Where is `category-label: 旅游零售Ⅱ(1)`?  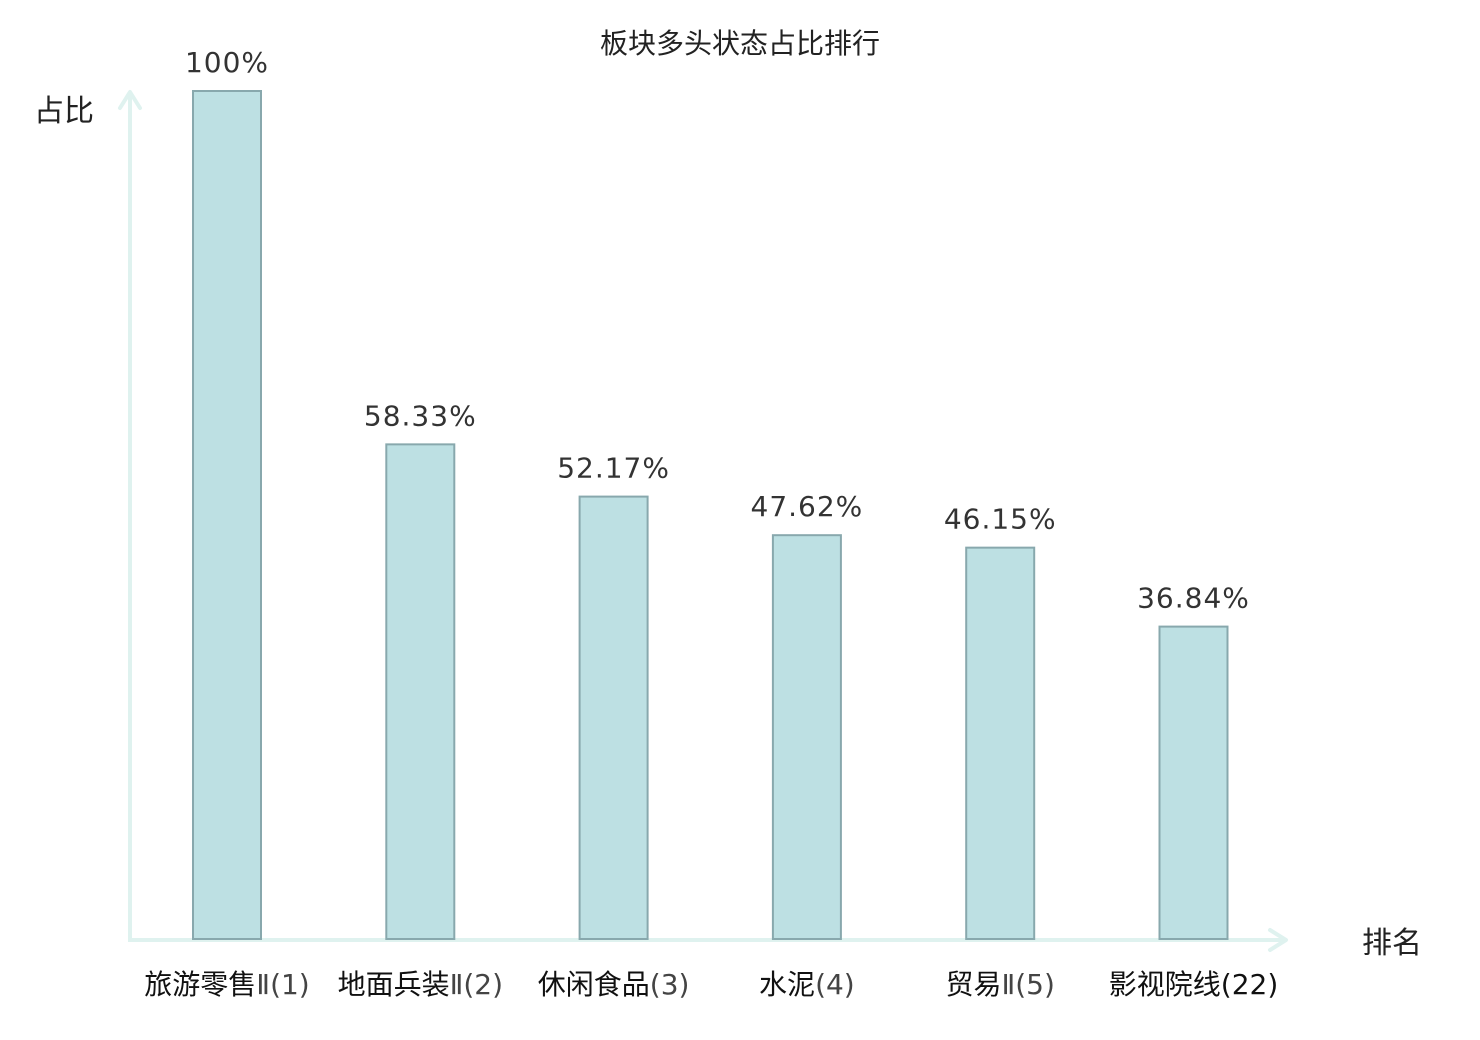
category-label: 旅游零售Ⅱ(1) is located at coordinates (226, 984).